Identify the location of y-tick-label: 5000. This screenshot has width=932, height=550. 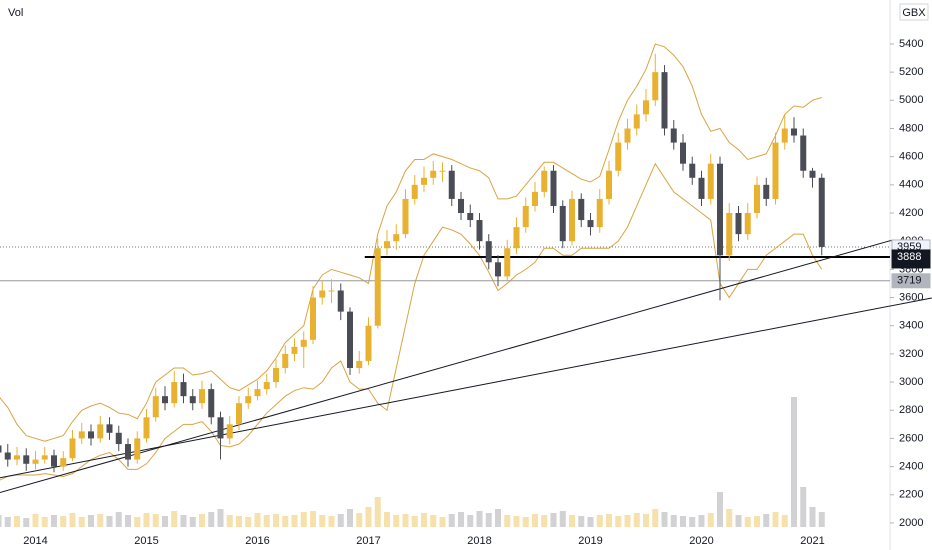
(911, 100).